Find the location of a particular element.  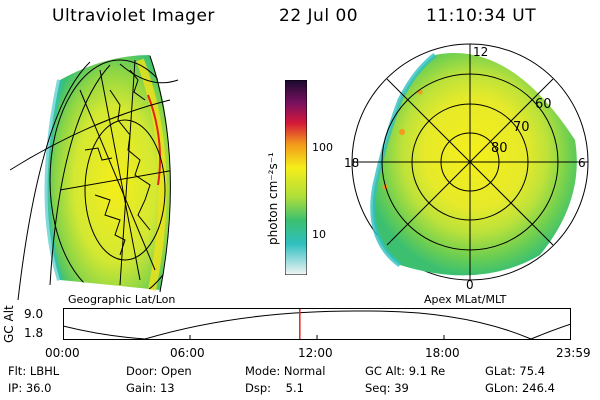

mlat-label-60: 60 is located at coordinates (543, 104).